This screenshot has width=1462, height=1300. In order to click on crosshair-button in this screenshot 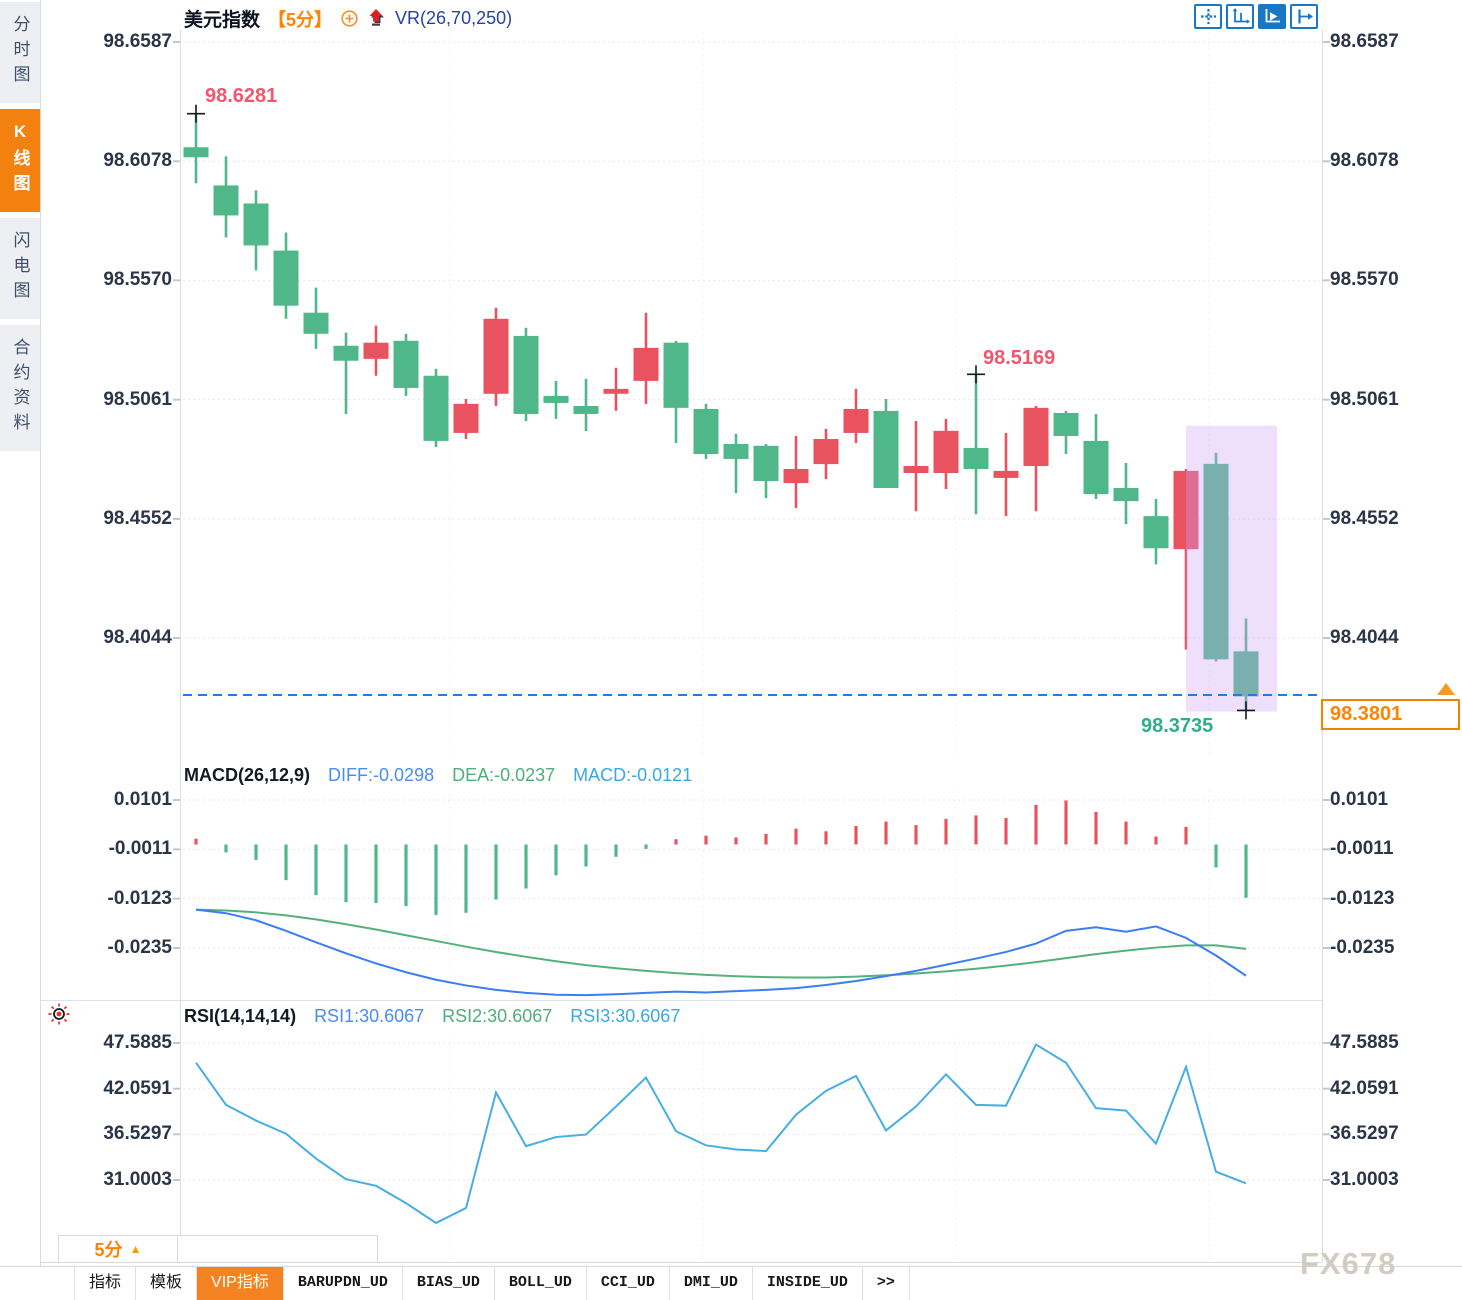, I will do `click(1208, 16)`.